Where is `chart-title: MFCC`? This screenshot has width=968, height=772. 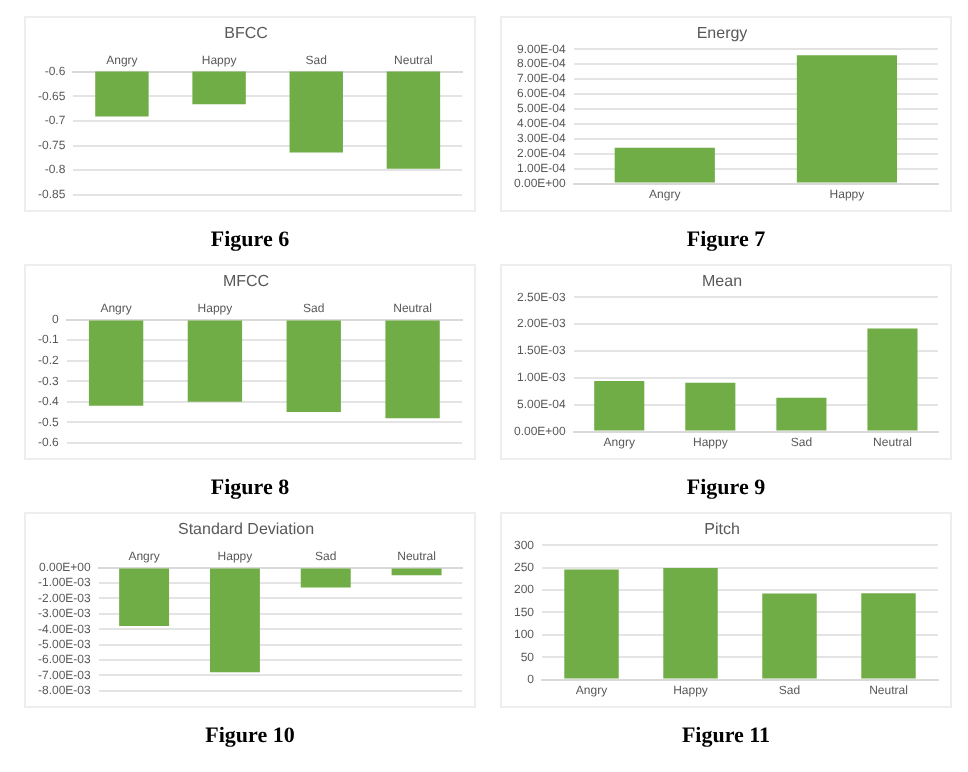 chart-title: MFCC is located at coordinates (246, 281).